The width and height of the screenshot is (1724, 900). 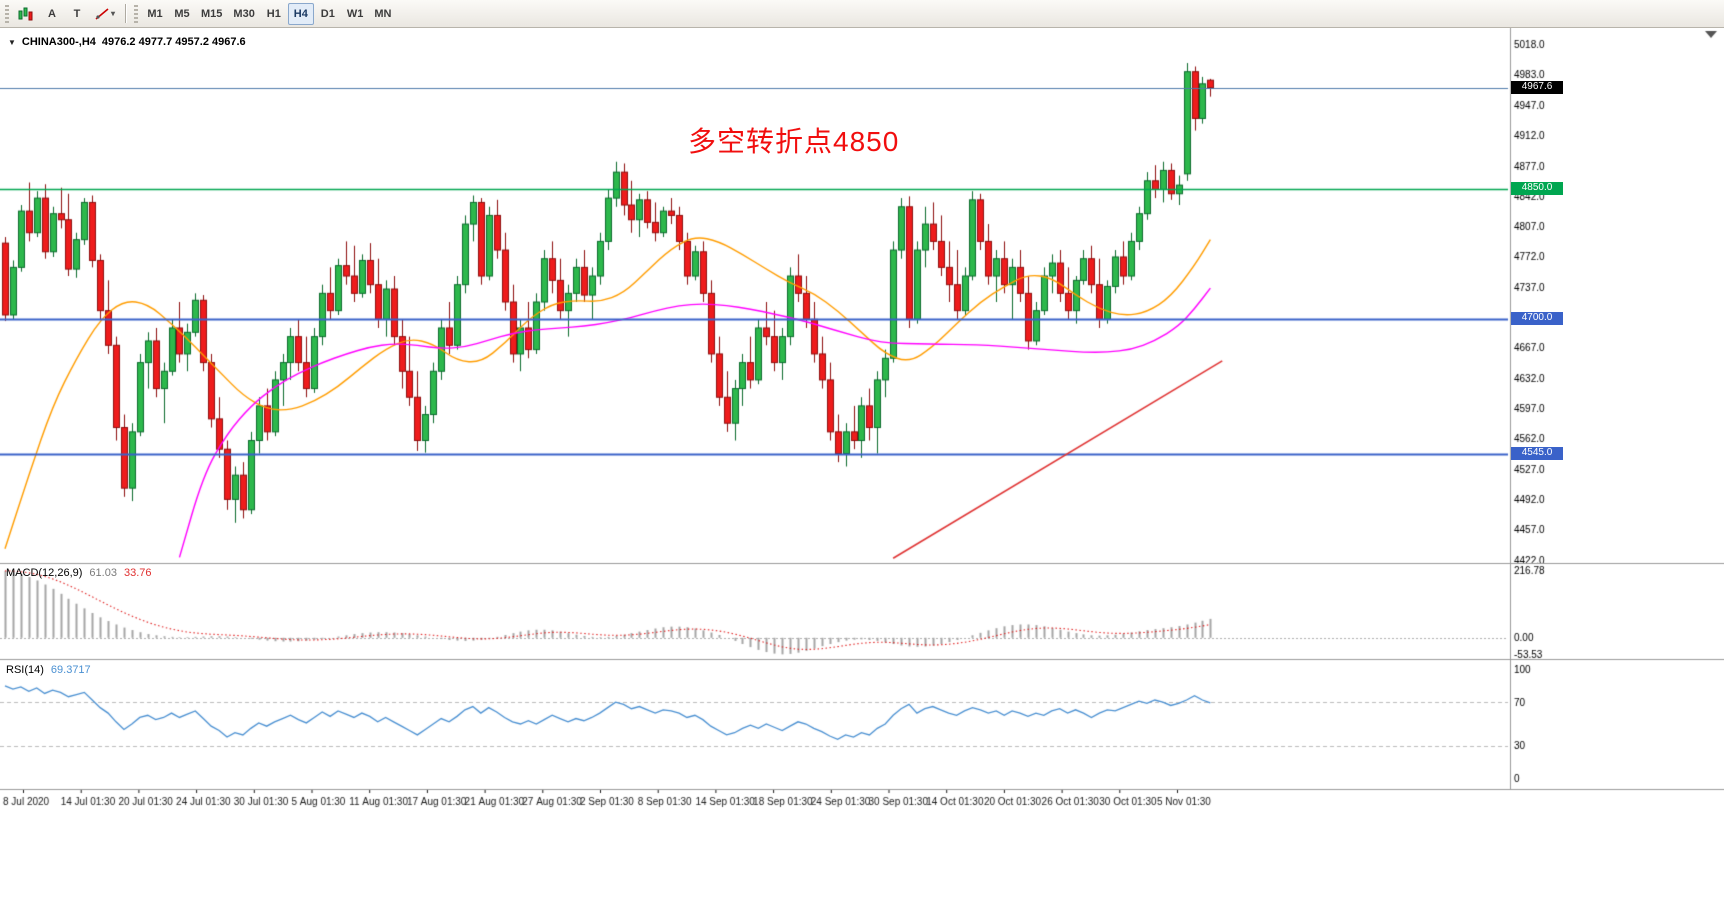 What do you see at coordinates (300, 13) in the screenshot?
I see `timeframe-button-h4: H4` at bounding box center [300, 13].